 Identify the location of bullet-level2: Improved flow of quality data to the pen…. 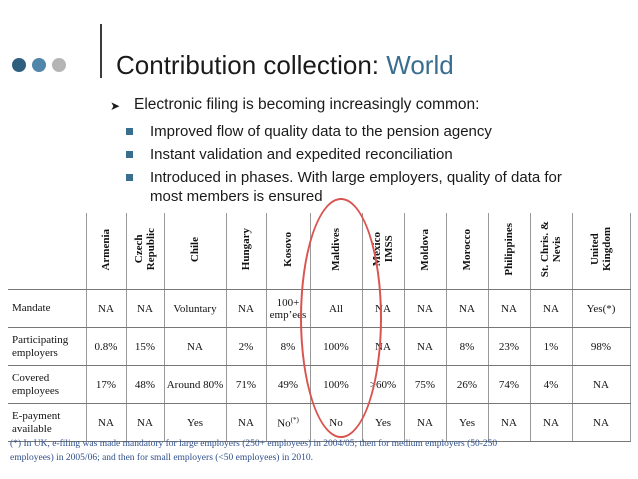
(370, 131).